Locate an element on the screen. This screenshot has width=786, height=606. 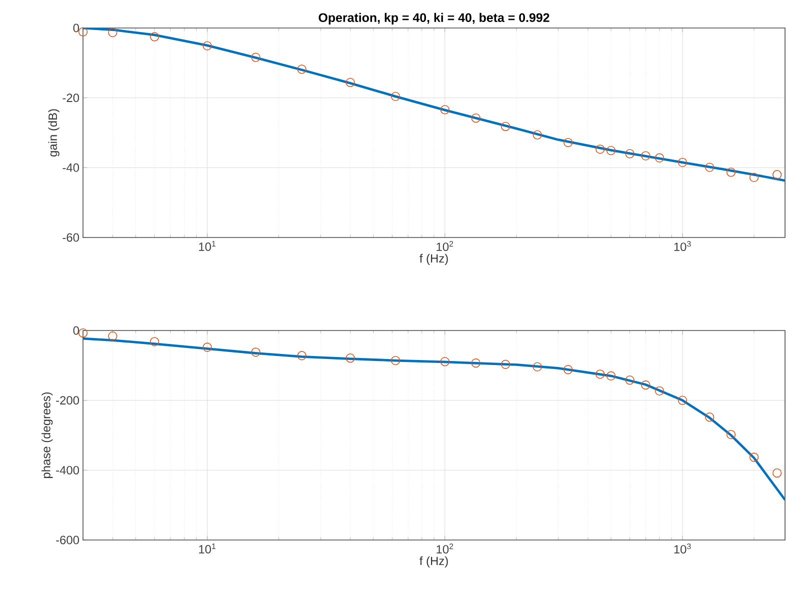
y-axis-title: phase (degrees) is located at coordinates (47, 435).